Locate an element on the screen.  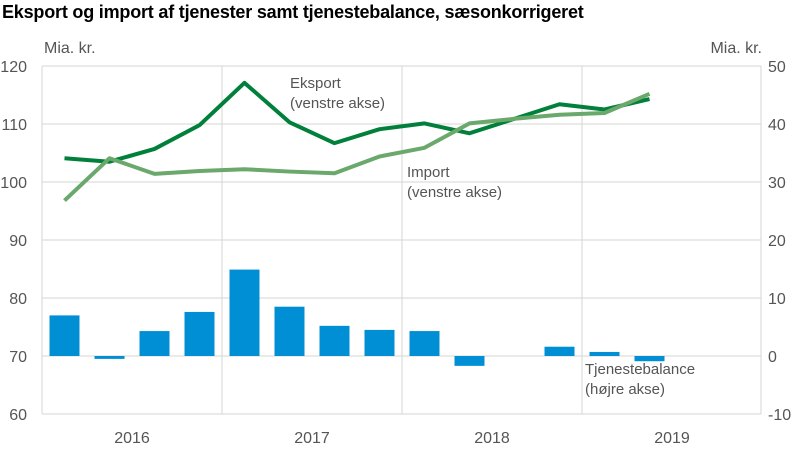
left-tick-label: 80 is located at coordinates (18, 299).